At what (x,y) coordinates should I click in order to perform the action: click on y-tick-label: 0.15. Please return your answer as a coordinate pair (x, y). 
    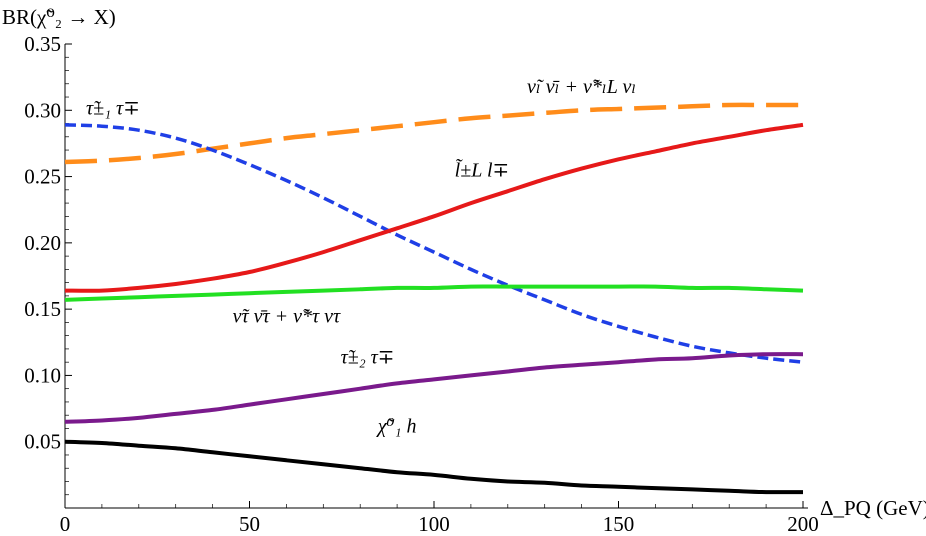
    Looking at the image, I should click on (42, 309).